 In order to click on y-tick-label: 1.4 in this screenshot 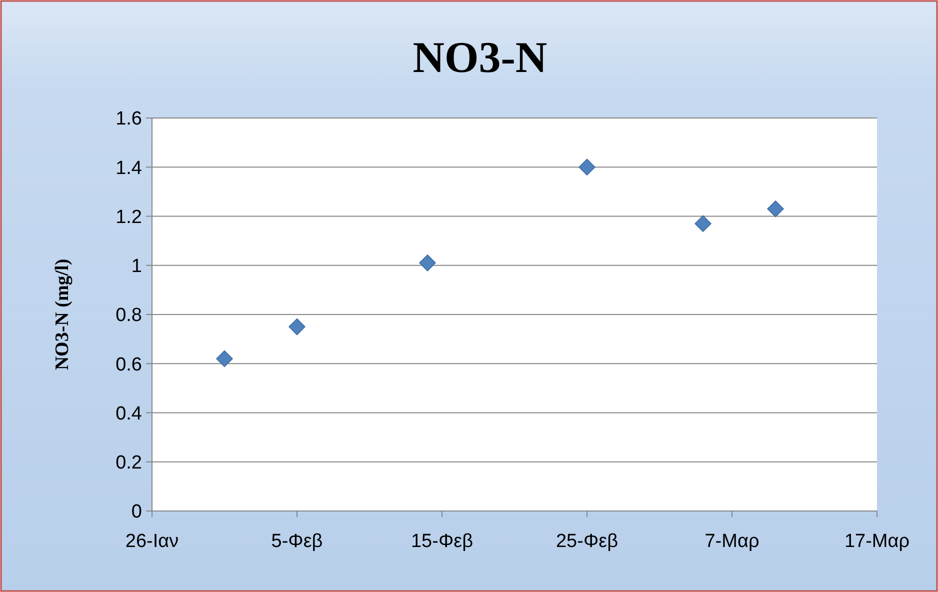, I will do `click(129, 168)`.